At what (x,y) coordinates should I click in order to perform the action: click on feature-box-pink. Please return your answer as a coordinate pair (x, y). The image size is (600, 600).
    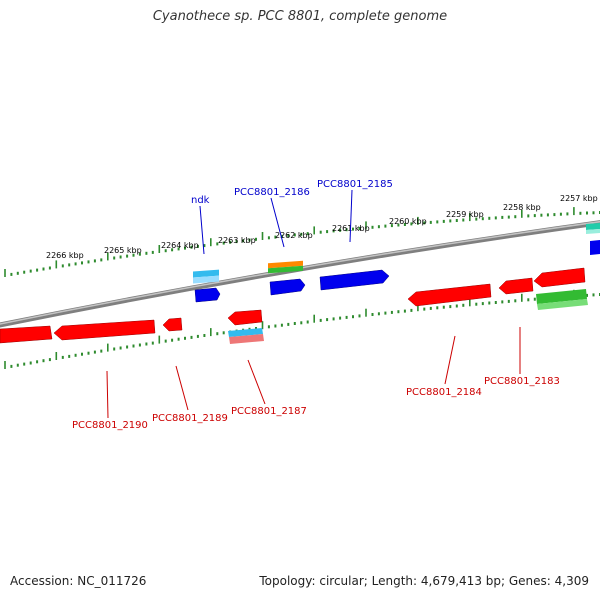
    Looking at the image, I should click on (246, 339).